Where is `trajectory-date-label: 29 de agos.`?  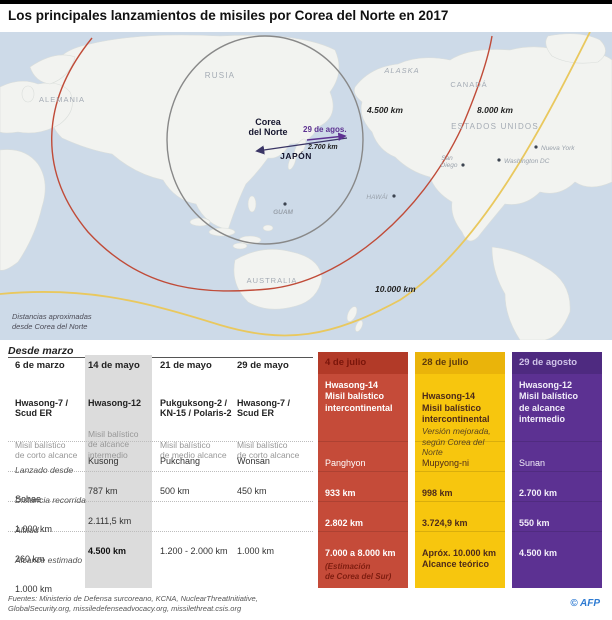
trajectory-date-label: 29 de agos. is located at coordinates (325, 129).